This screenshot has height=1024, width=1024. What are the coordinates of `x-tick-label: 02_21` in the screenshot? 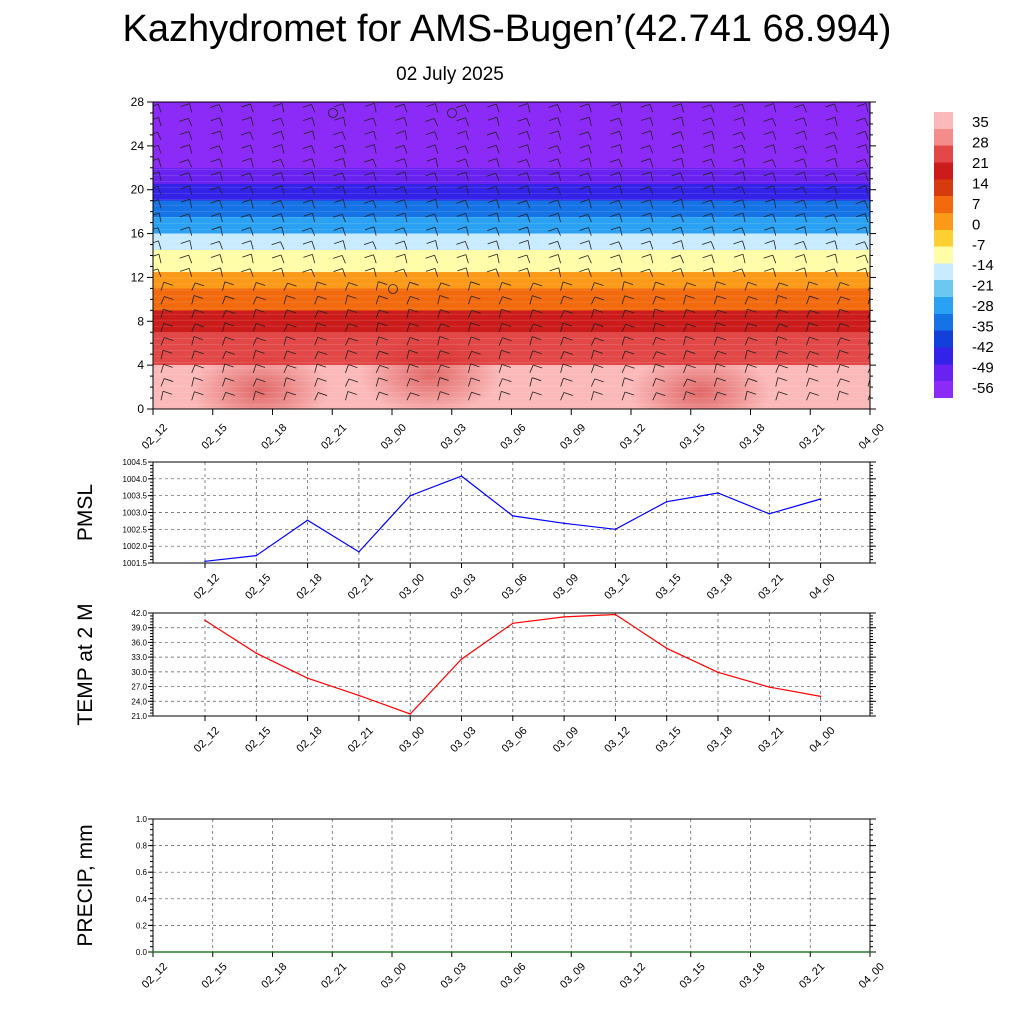 It's located at (361, 587).